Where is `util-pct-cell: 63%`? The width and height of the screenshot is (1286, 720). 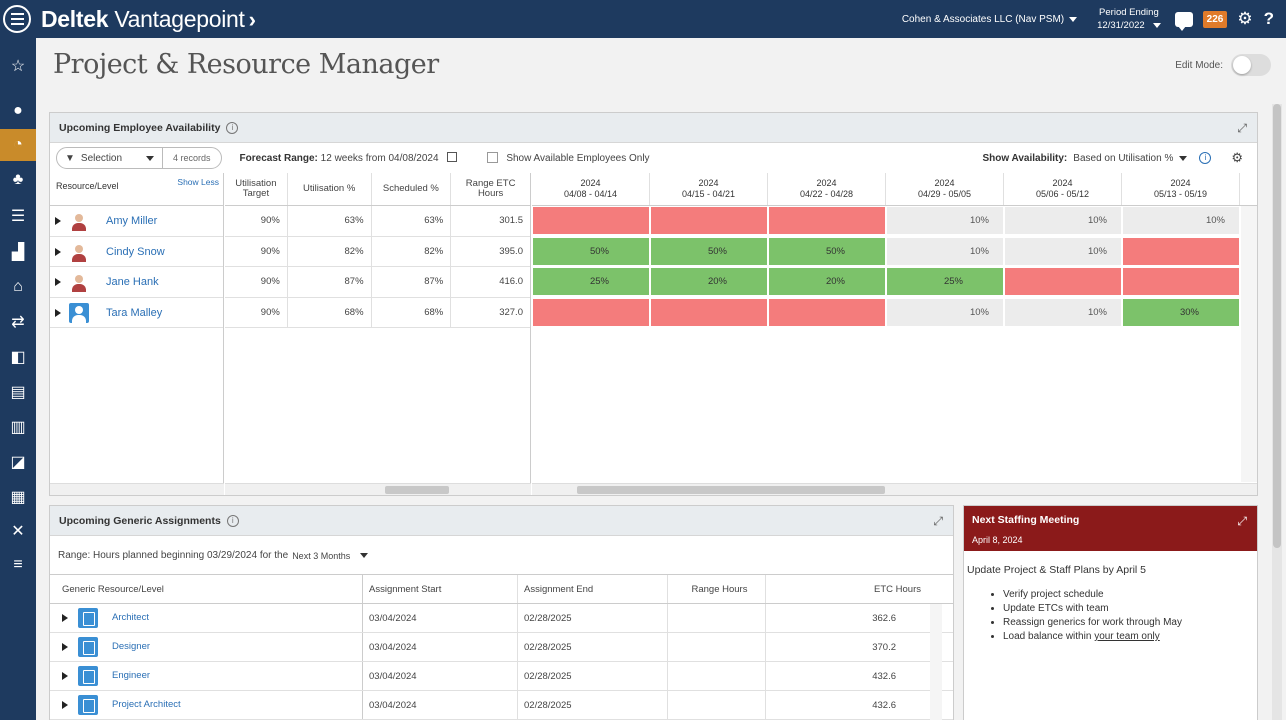
util-pct-cell: 63% is located at coordinates (330, 221).